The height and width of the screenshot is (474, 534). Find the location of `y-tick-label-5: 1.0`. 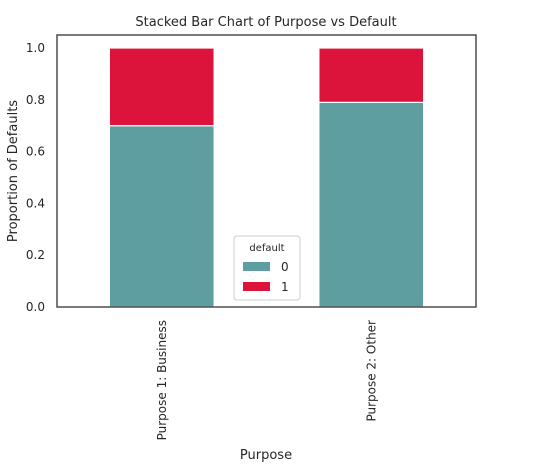

y-tick-label-5: 1.0 is located at coordinates (35, 48).